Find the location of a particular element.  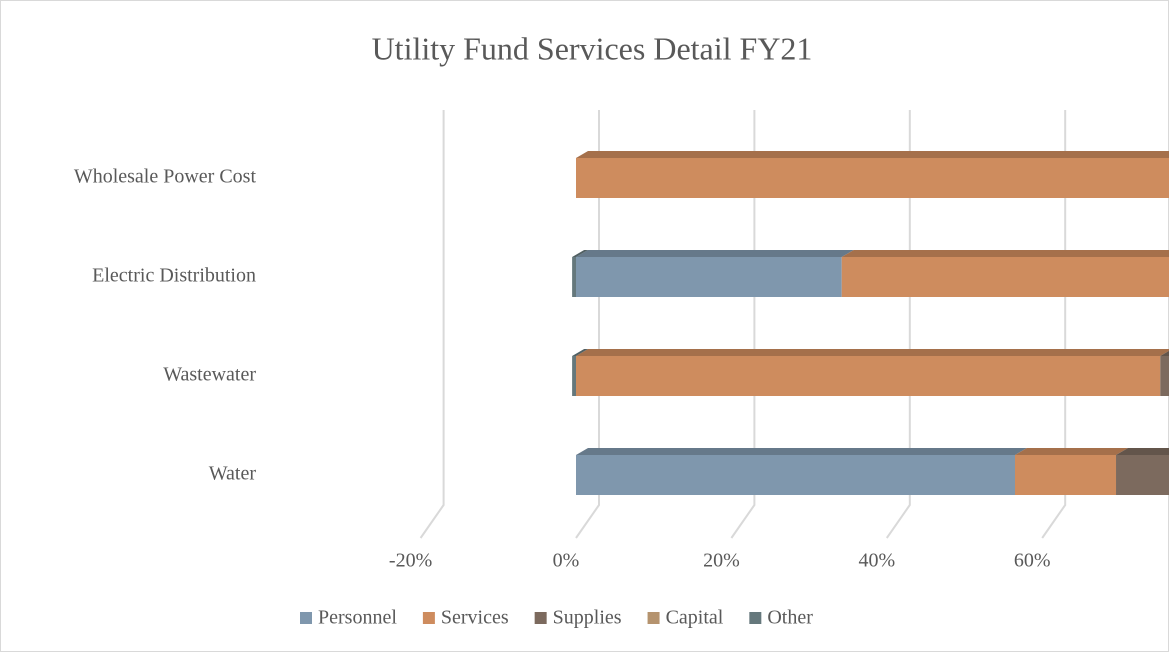

x-tick-label: 20% is located at coordinates (721, 561).